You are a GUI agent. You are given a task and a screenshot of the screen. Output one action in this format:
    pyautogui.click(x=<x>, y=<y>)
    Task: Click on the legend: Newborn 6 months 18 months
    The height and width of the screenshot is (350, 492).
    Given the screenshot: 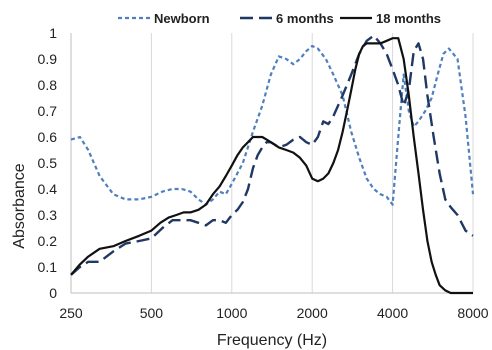 What is the action you would take?
    pyautogui.click(x=279, y=18)
    